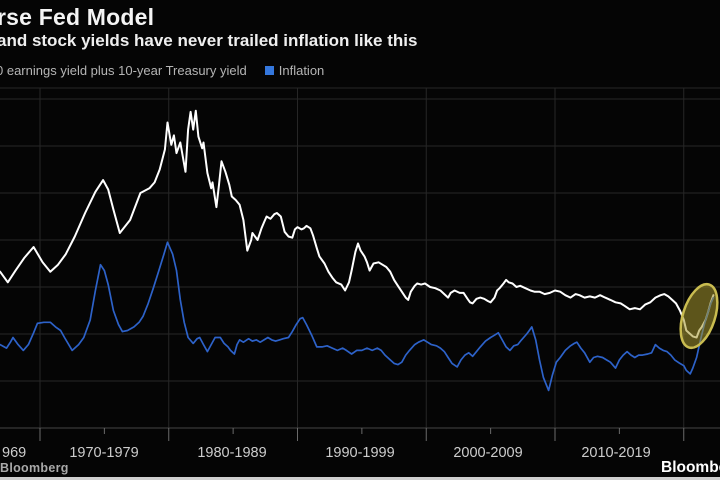  What do you see at coordinates (103, 453) in the screenshot?
I see `x-axis-label-1970s: 1970-1979` at bounding box center [103, 453].